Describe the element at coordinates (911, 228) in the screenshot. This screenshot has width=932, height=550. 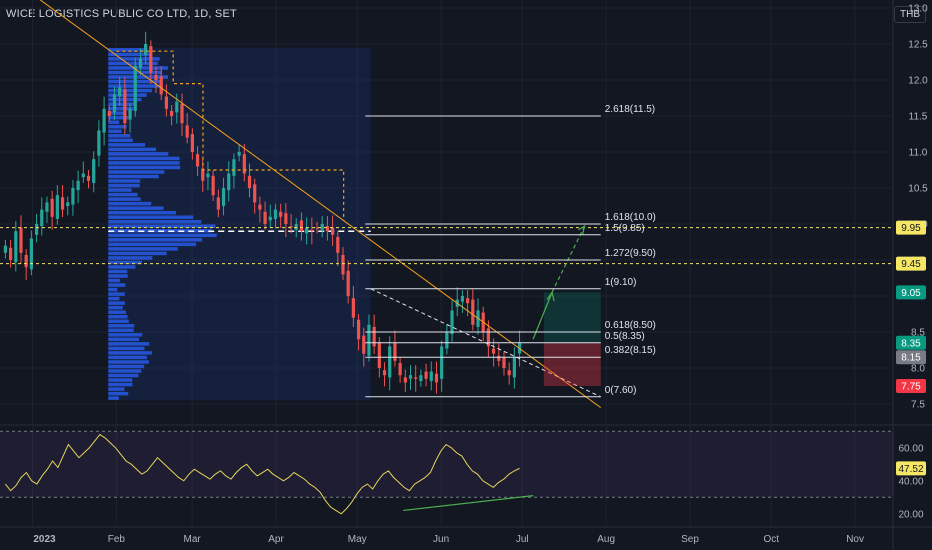
I see `price-badge-label: 9.95` at that location.